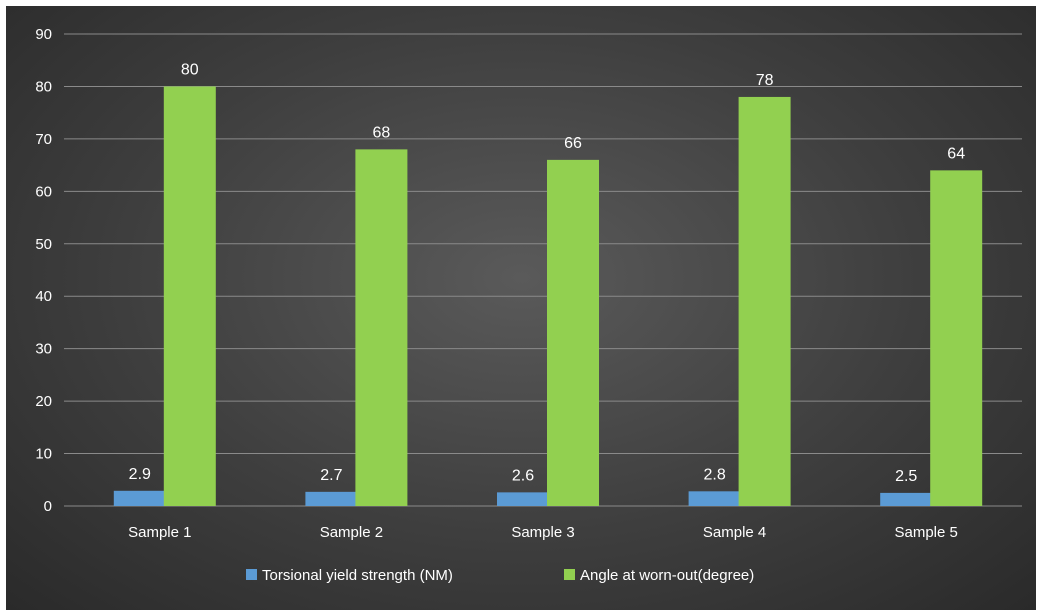  Describe the element at coordinates (331, 475) in the screenshot. I see `data-label: 2.7` at that location.